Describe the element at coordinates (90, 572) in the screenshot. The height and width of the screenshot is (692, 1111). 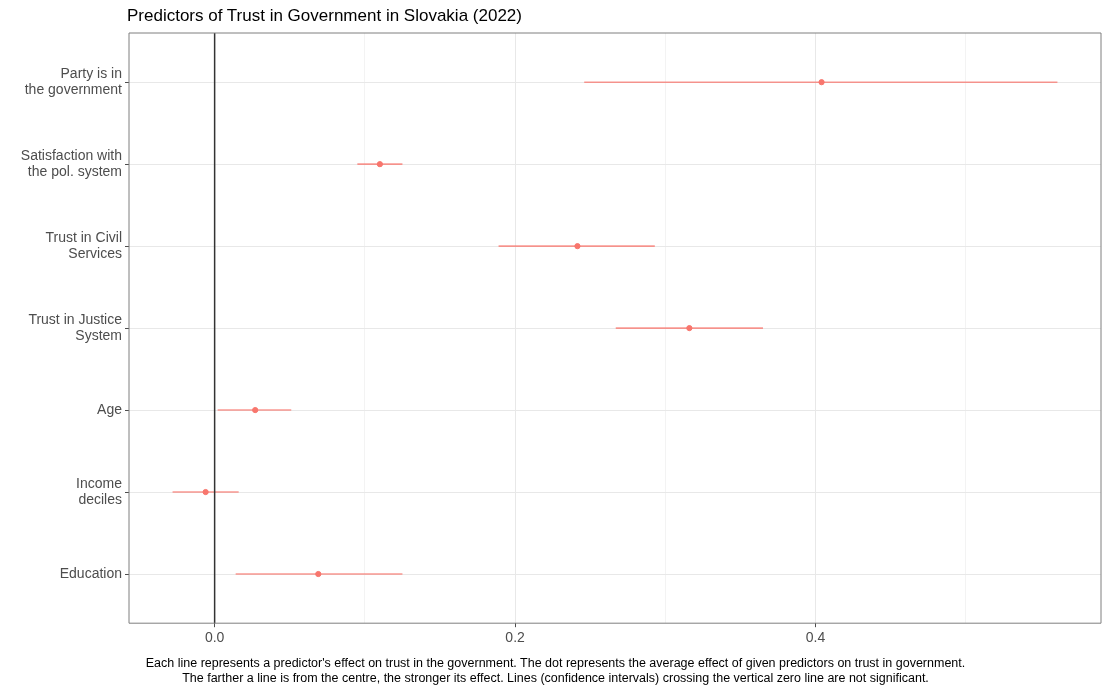
I see `y-tick-label: Education` at that location.